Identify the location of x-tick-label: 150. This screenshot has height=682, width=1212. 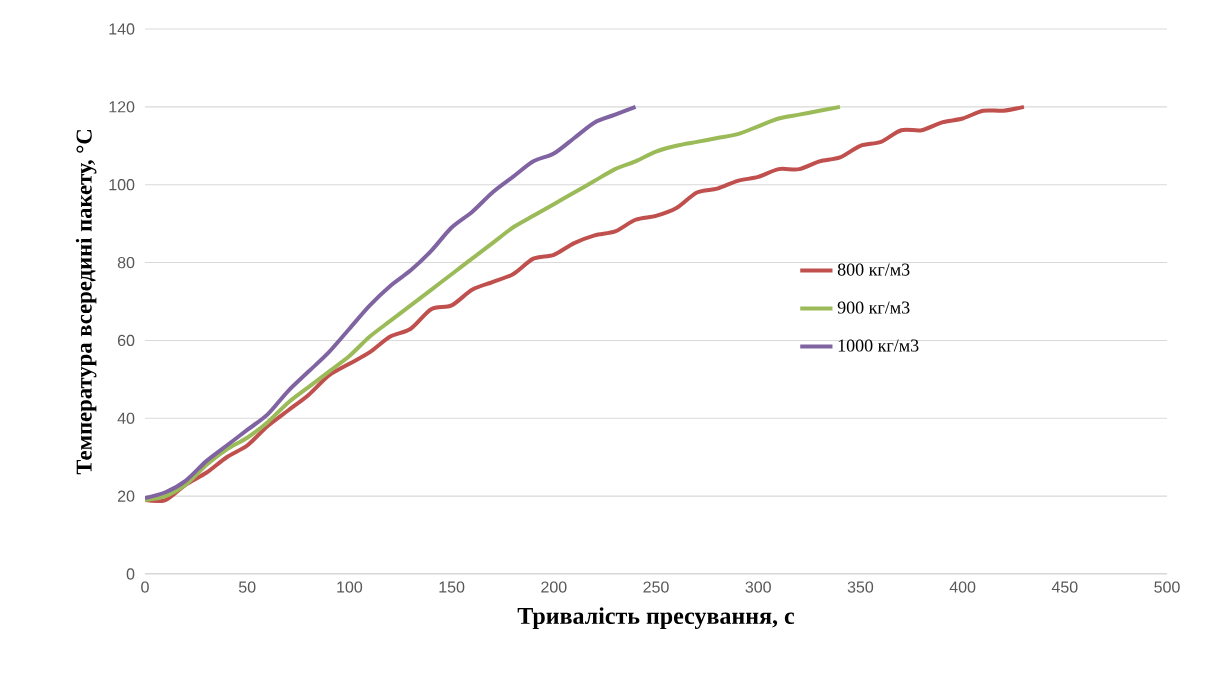
(452, 587).